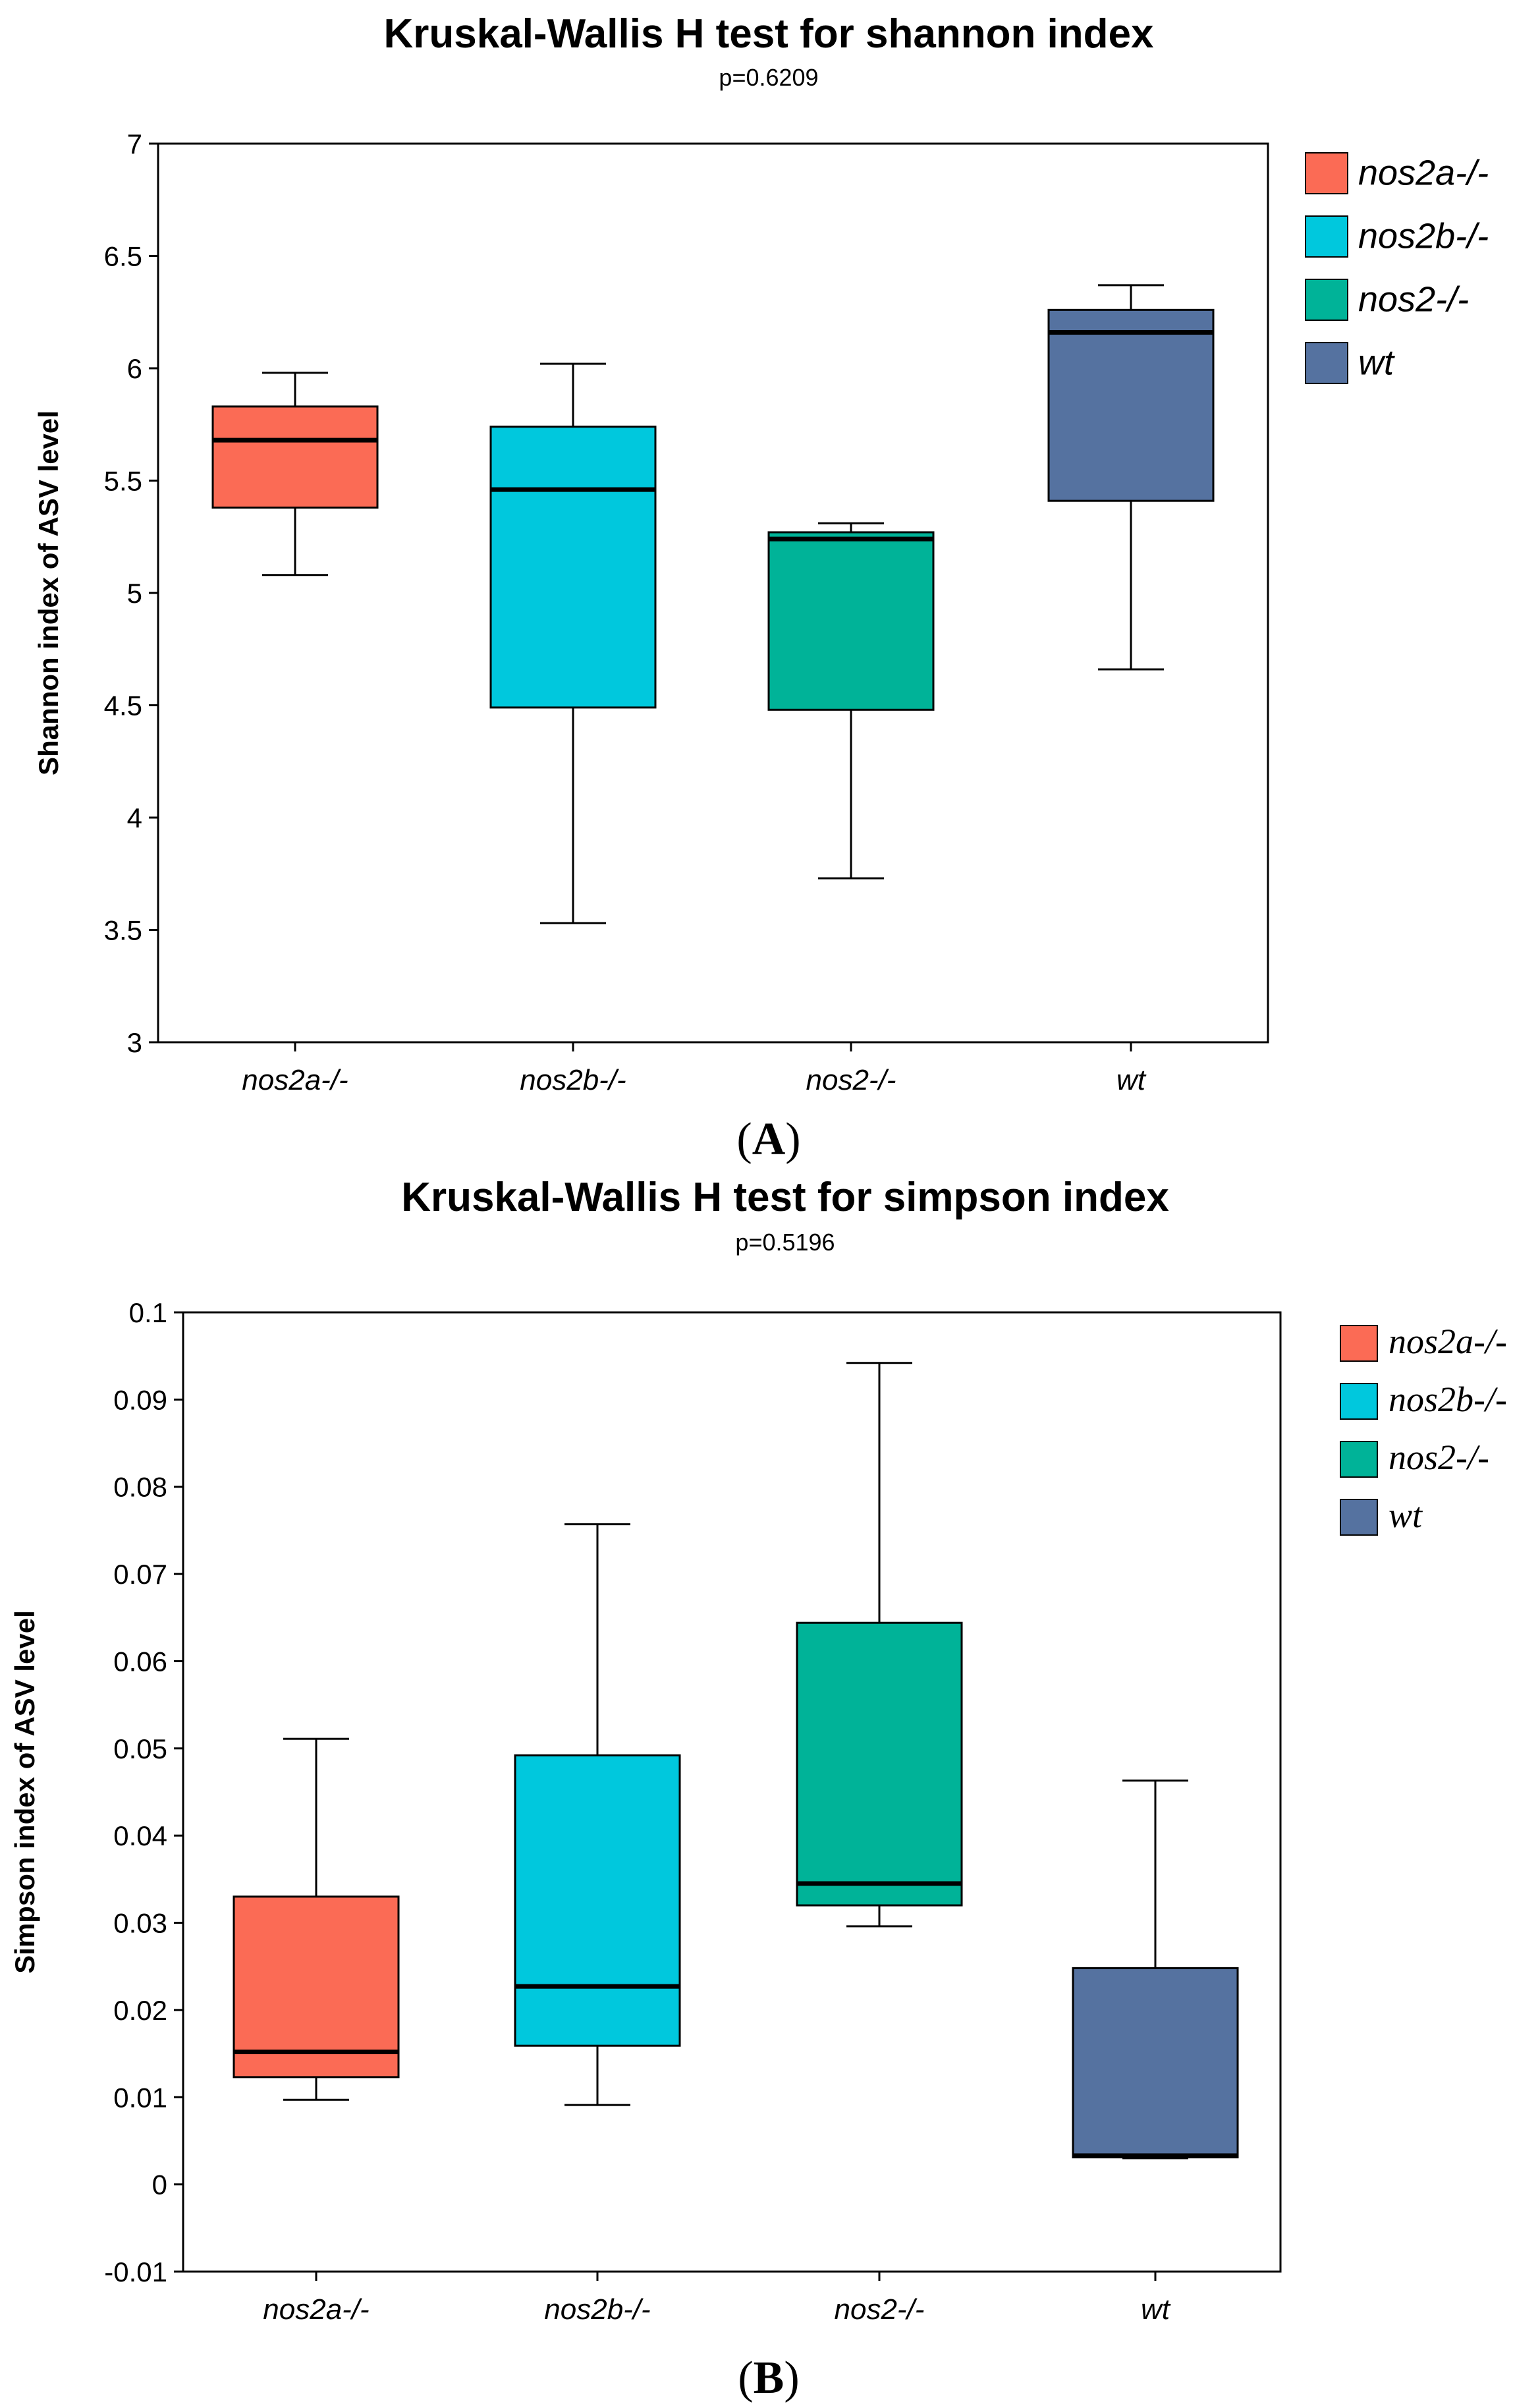 This screenshot has height=2406, width=1540. Describe the element at coordinates (135, 2271) in the screenshot. I see `y-tick-label: -0.01` at that location.